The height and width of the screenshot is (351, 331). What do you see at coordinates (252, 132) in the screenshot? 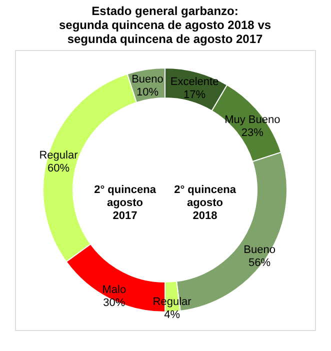
I see `data-label: 23%` at bounding box center [252, 132].